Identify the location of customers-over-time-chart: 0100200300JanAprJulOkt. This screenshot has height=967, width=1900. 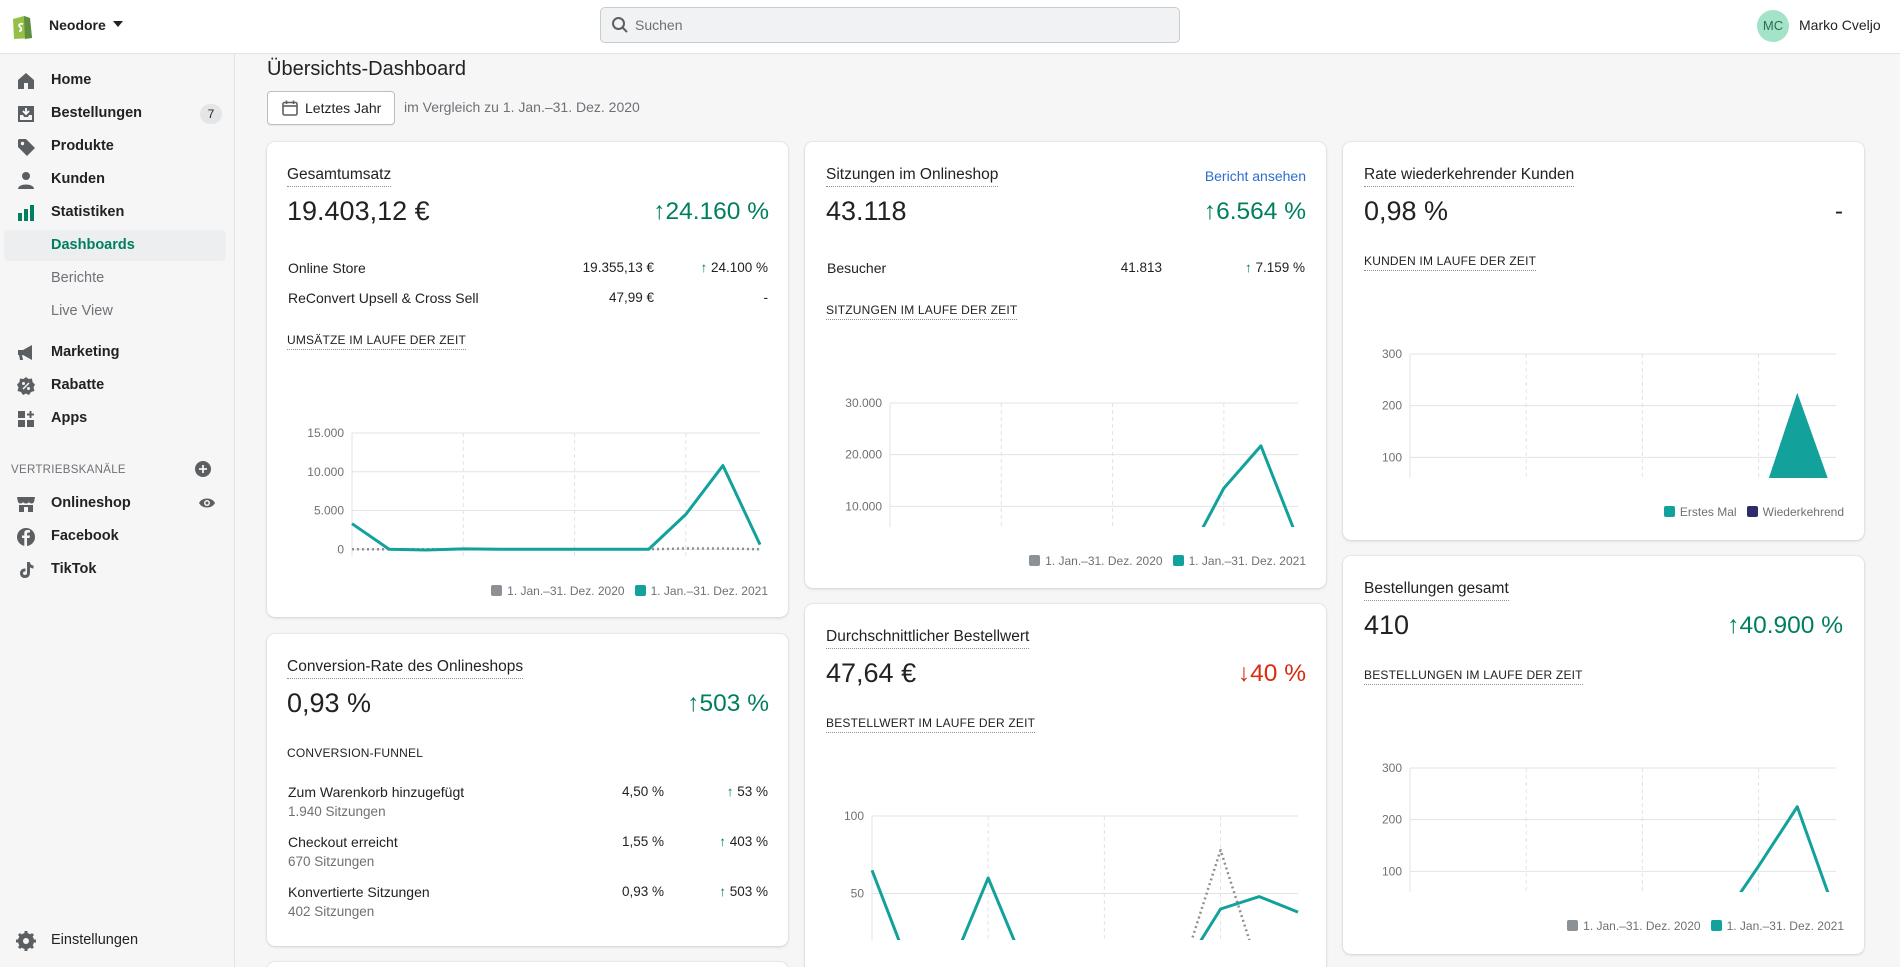
(1603, 378).